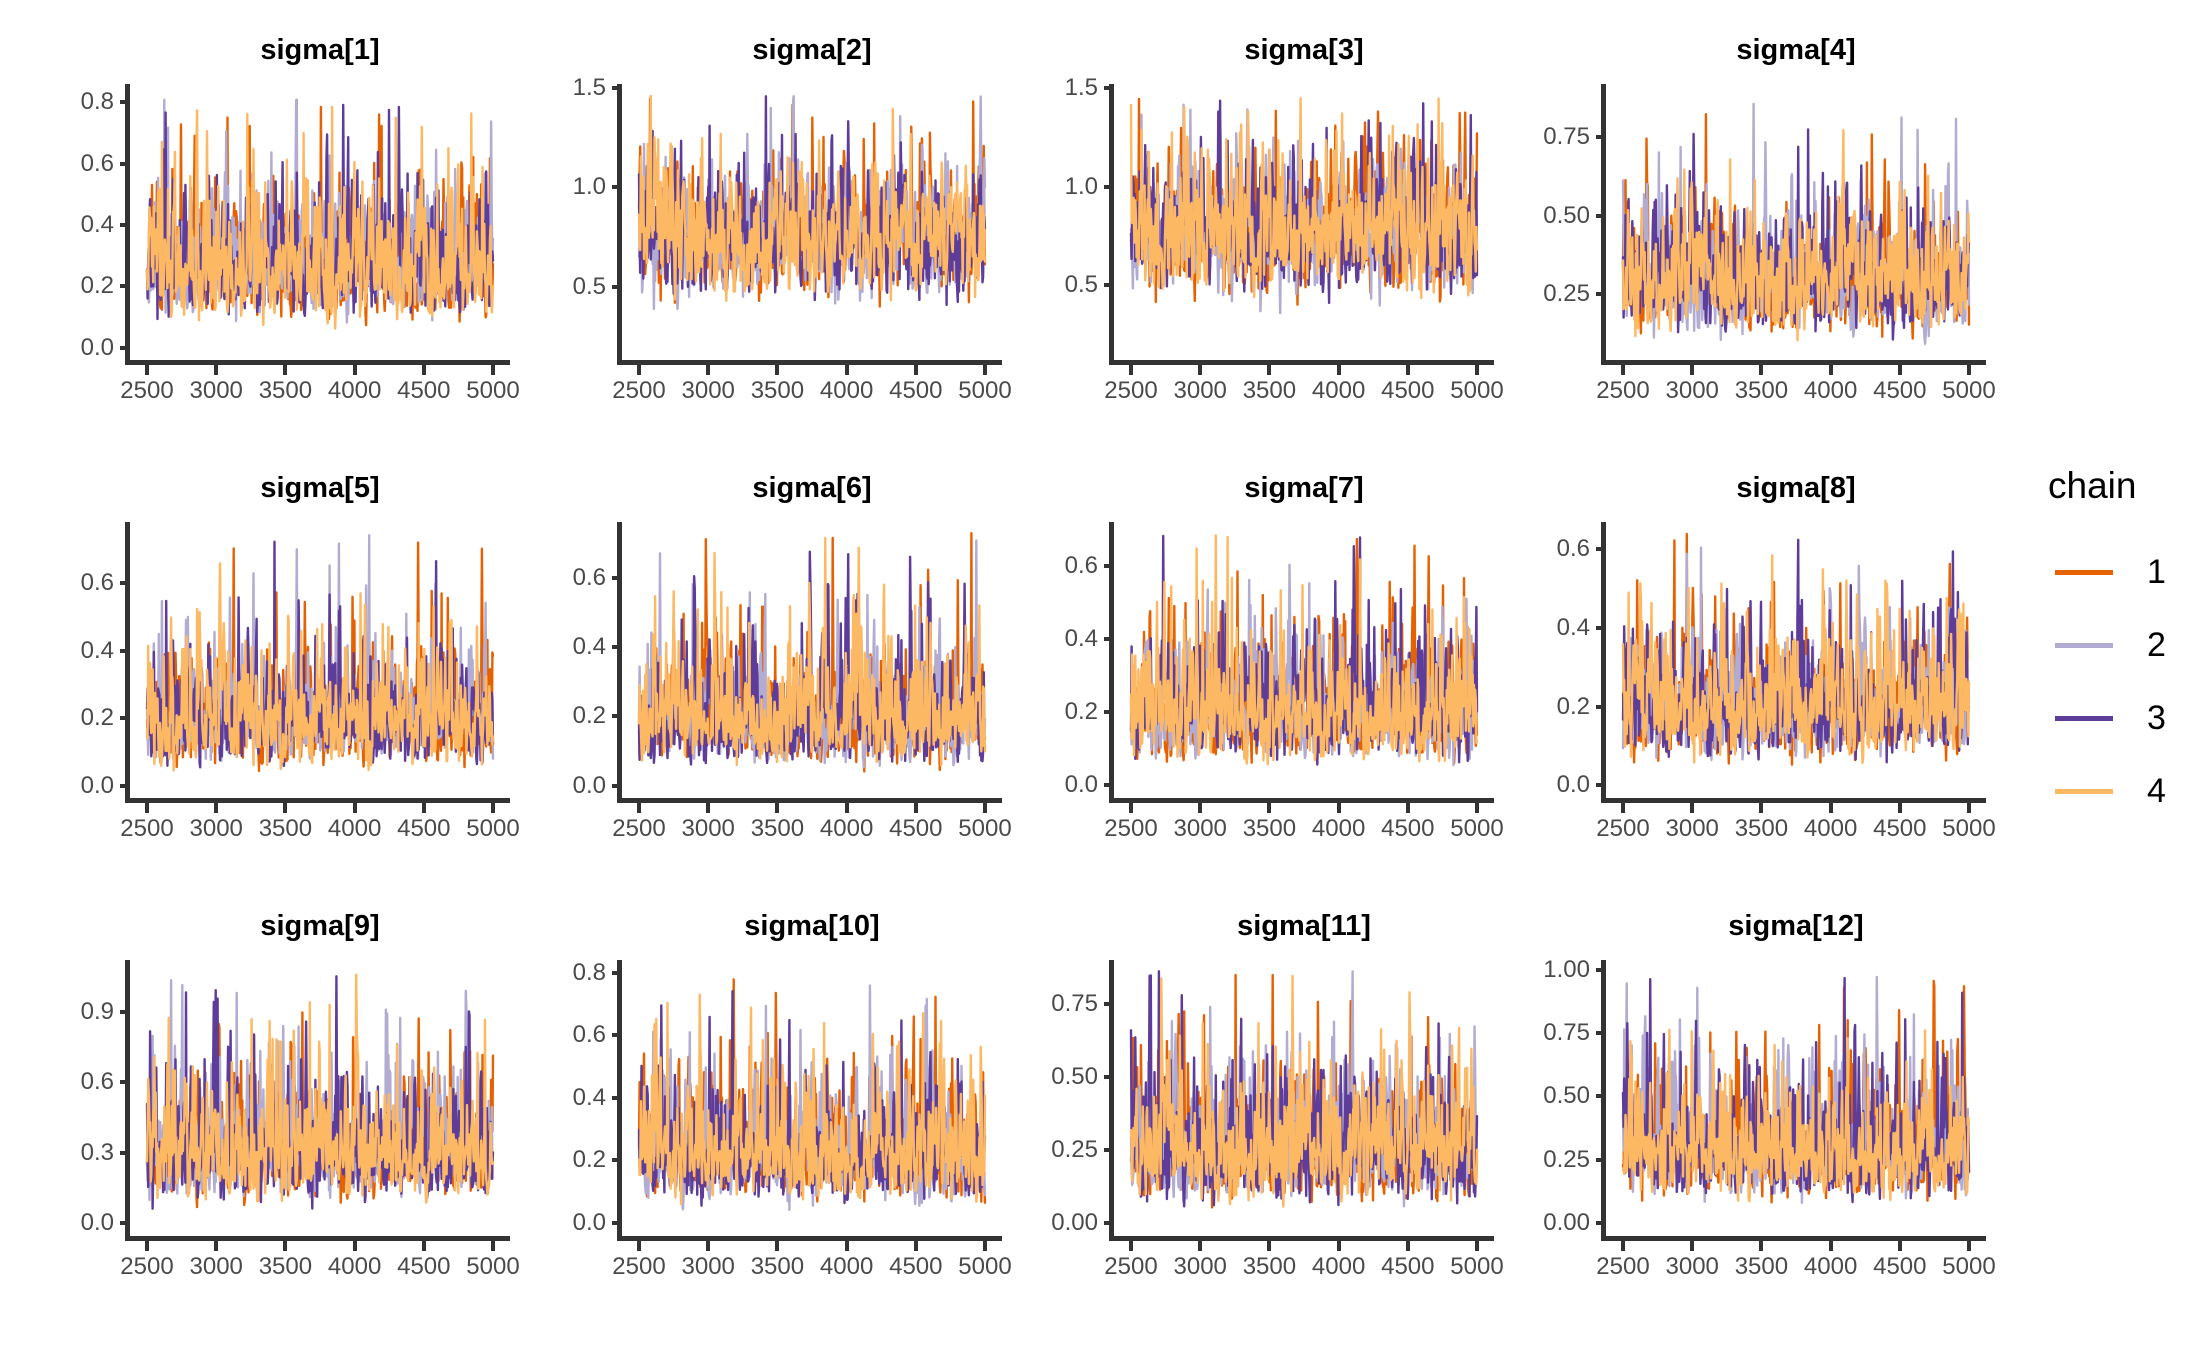 The width and height of the screenshot is (2209, 1365). Describe the element at coordinates (2130, 718) in the screenshot. I see `legend-entry-chain-3: 3` at that location.